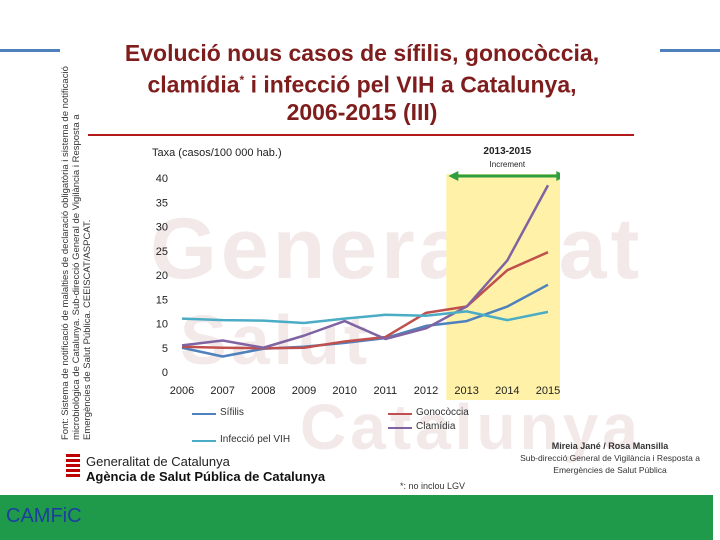  What do you see at coordinates (206, 476) in the screenshot?
I see `org-name-line-2: Agència de Salut Pública de Catalunya` at bounding box center [206, 476].